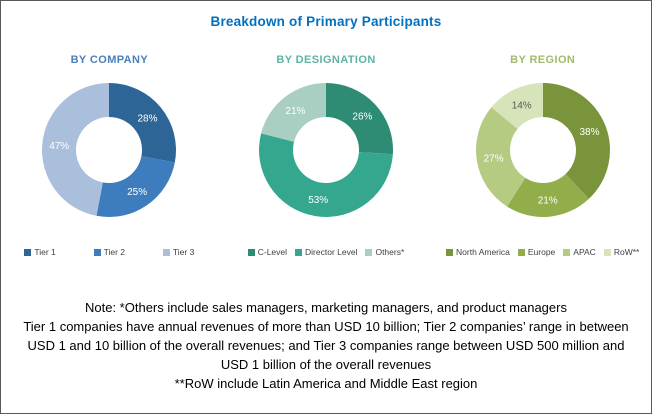 The image size is (652, 414). I want to click on legend-item-tier-1: Tier 1, so click(40, 252).